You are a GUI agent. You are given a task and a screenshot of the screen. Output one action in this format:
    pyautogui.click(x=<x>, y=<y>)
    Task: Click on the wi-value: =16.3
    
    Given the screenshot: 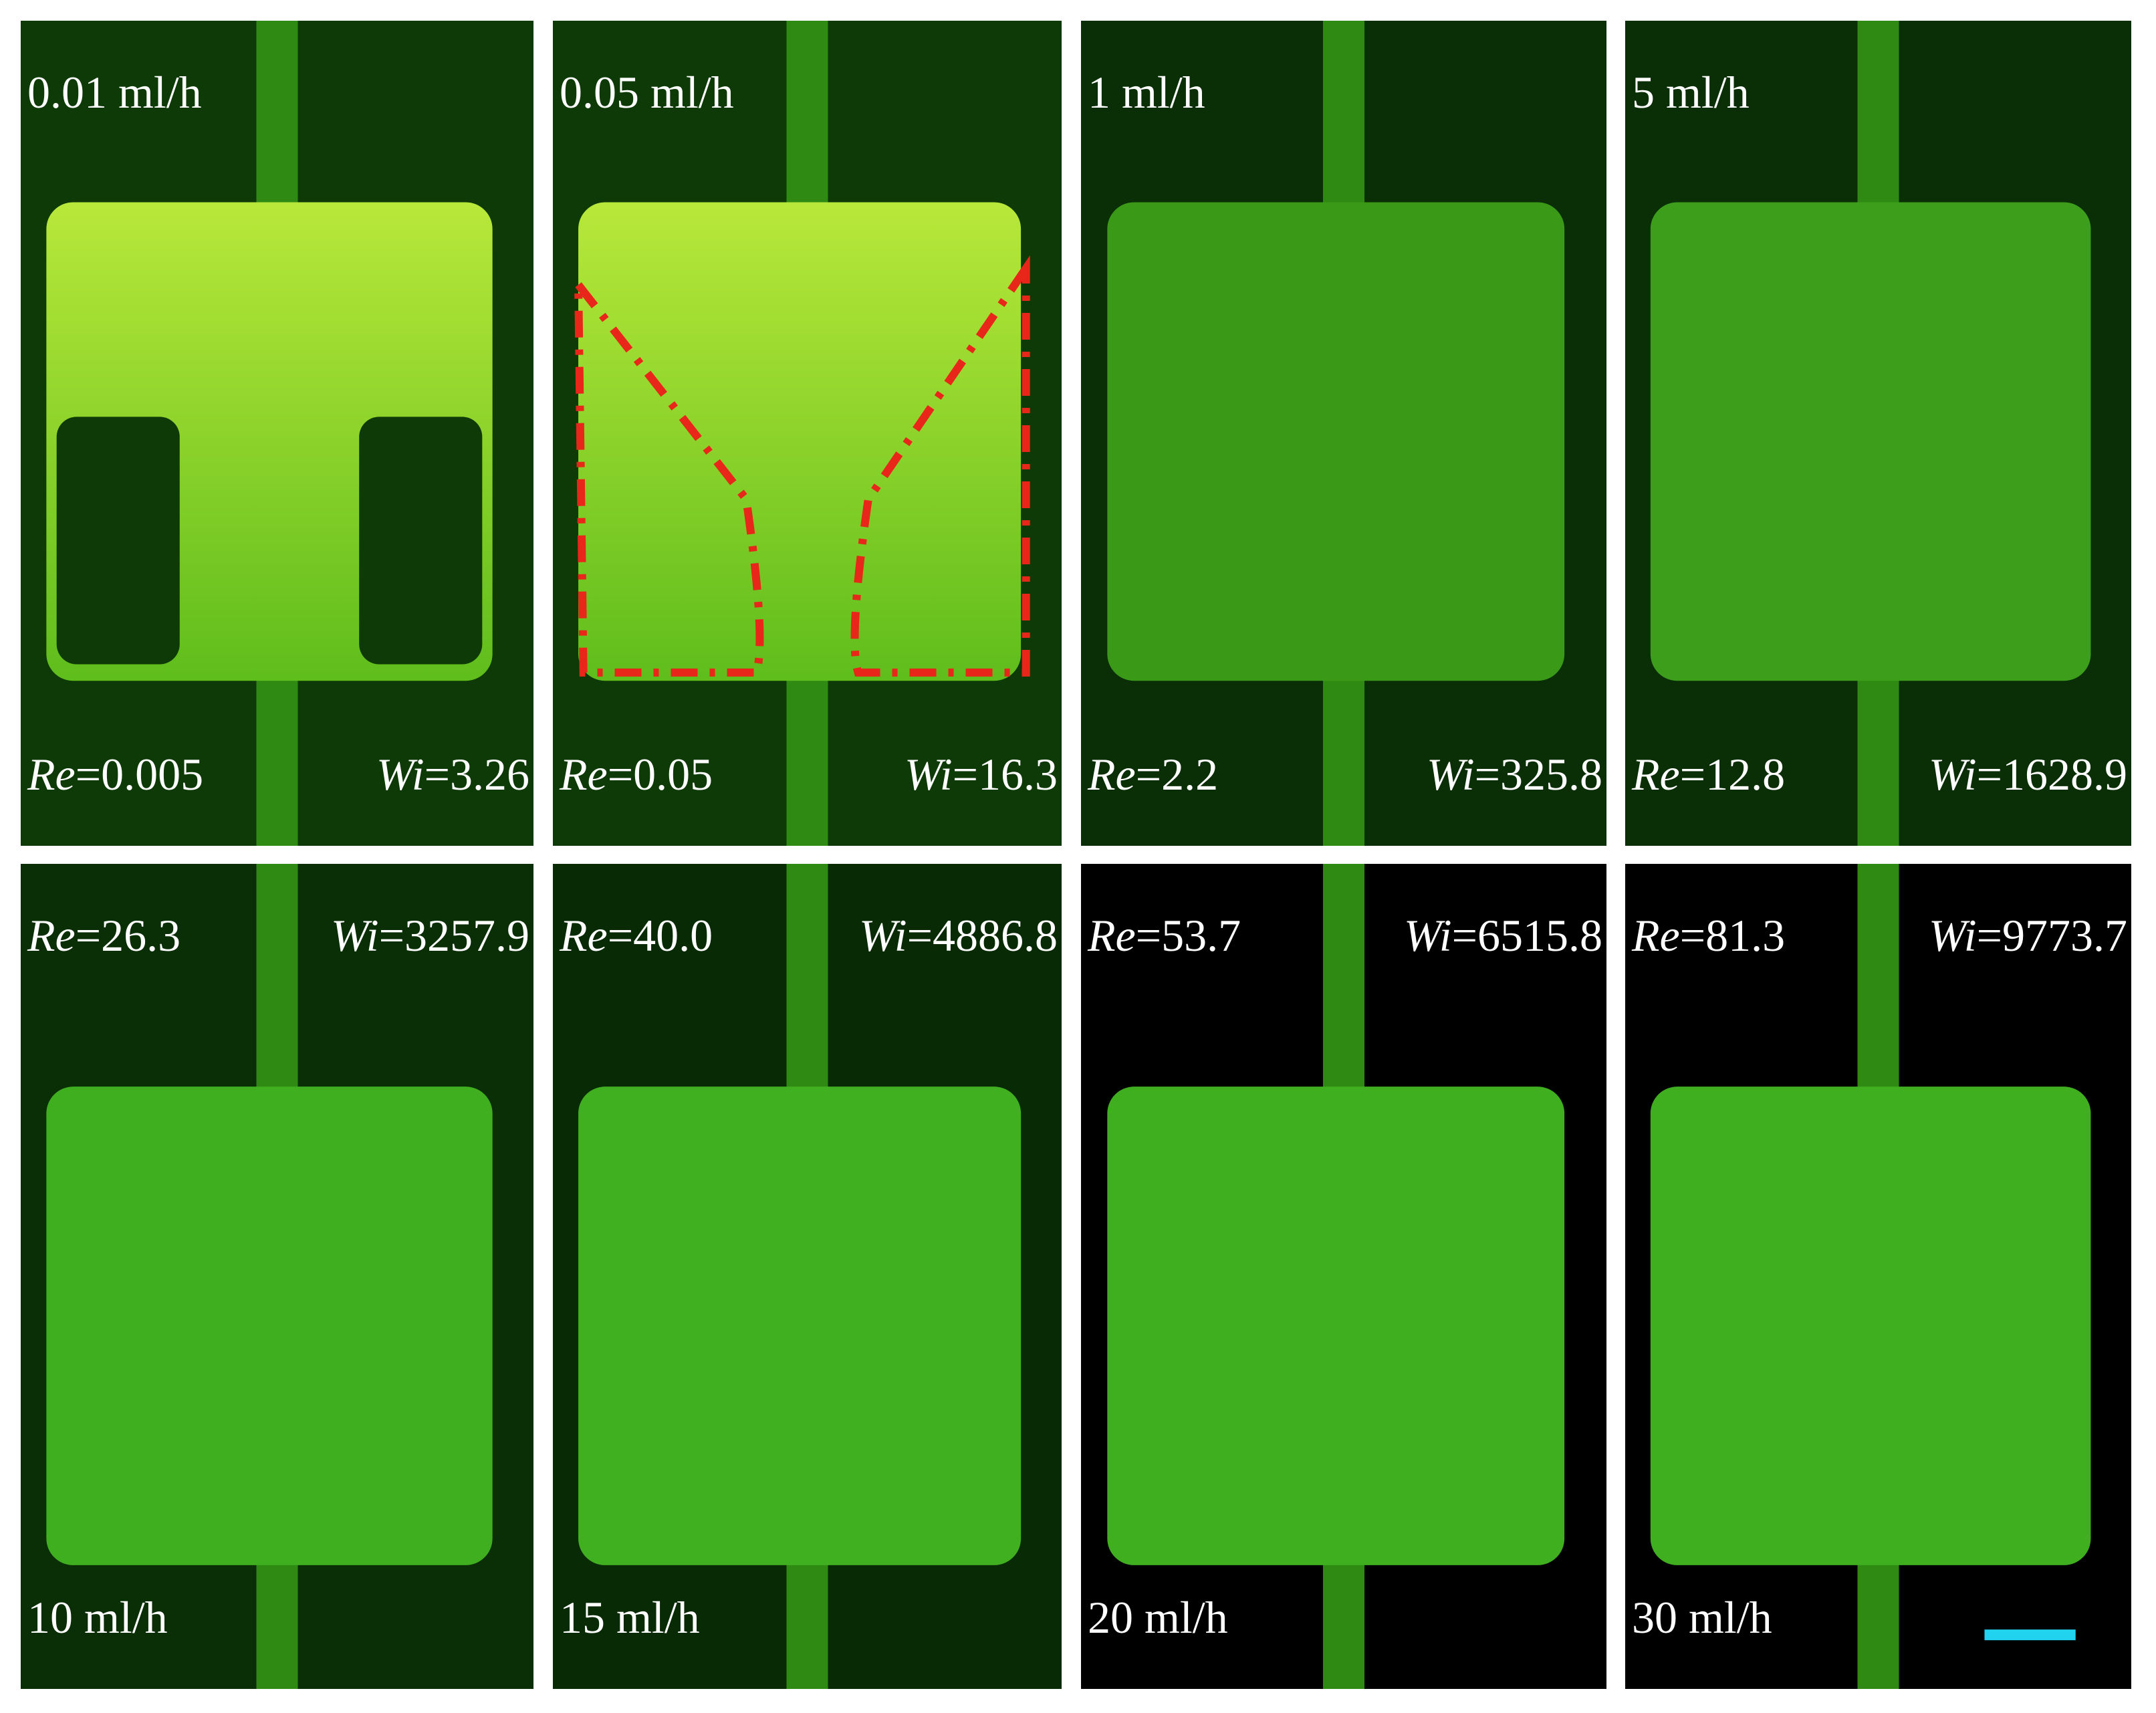 What is the action you would take?
    pyautogui.click(x=1005, y=774)
    